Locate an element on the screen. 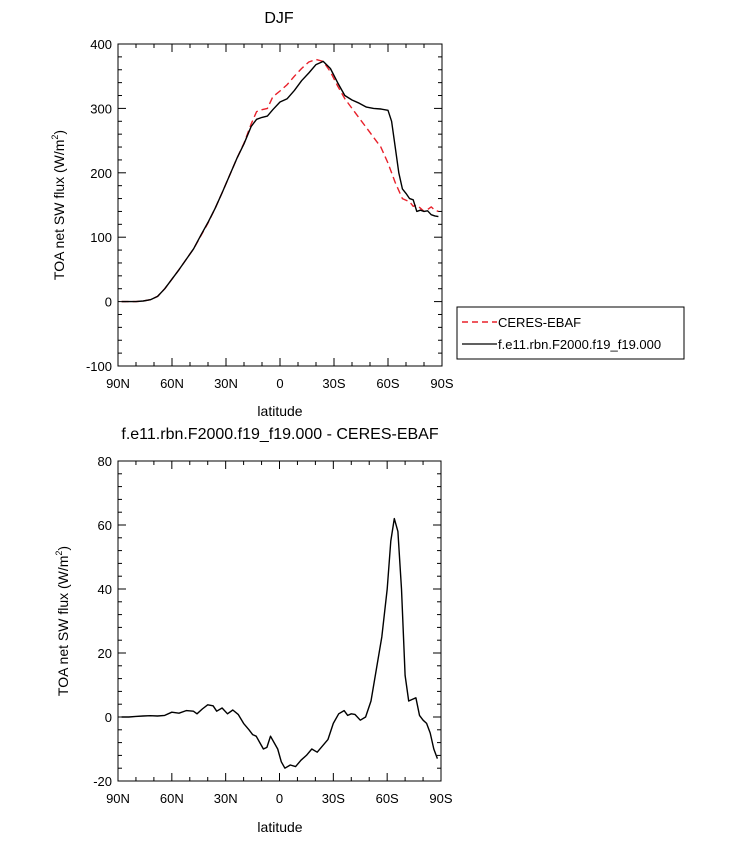 This screenshot has width=733, height=844. y-tick-label: 20 is located at coordinates (105, 653).